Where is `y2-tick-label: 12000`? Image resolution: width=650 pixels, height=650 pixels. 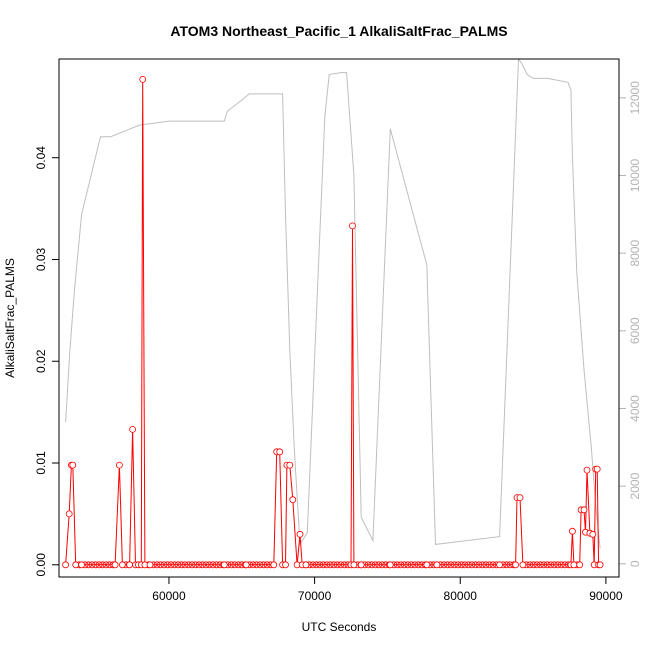 y2-tick-label: 12000 is located at coordinates (635, 98).